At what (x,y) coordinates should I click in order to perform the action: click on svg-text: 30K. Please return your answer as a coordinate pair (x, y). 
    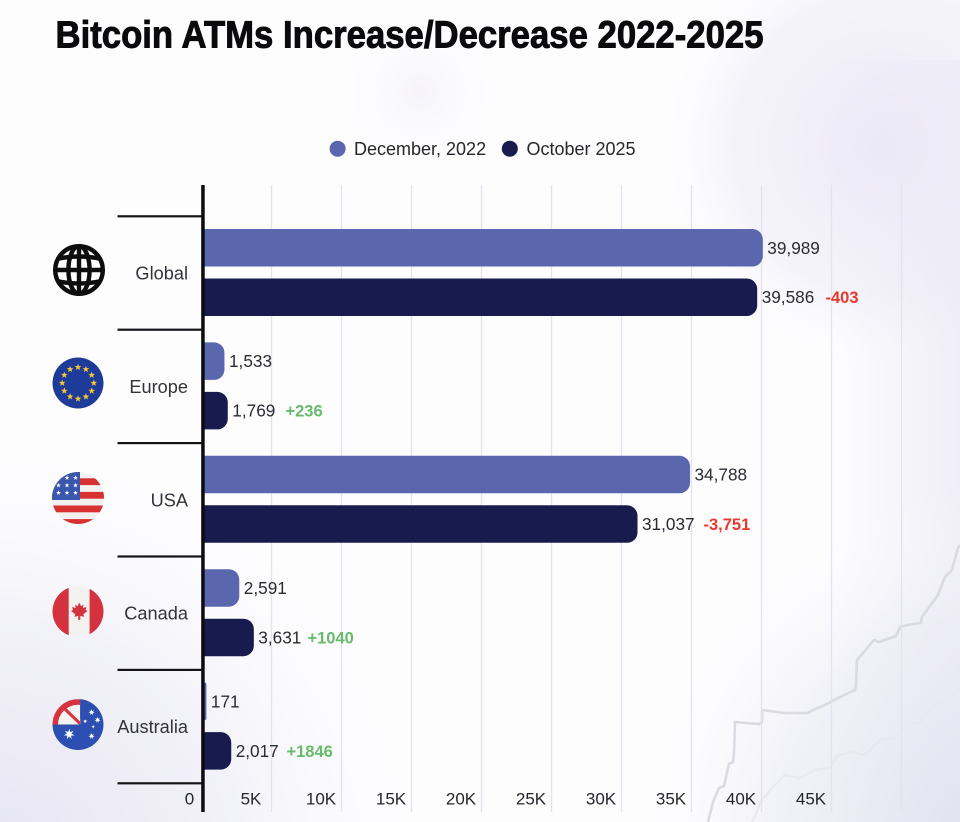
    Looking at the image, I should click on (601, 799).